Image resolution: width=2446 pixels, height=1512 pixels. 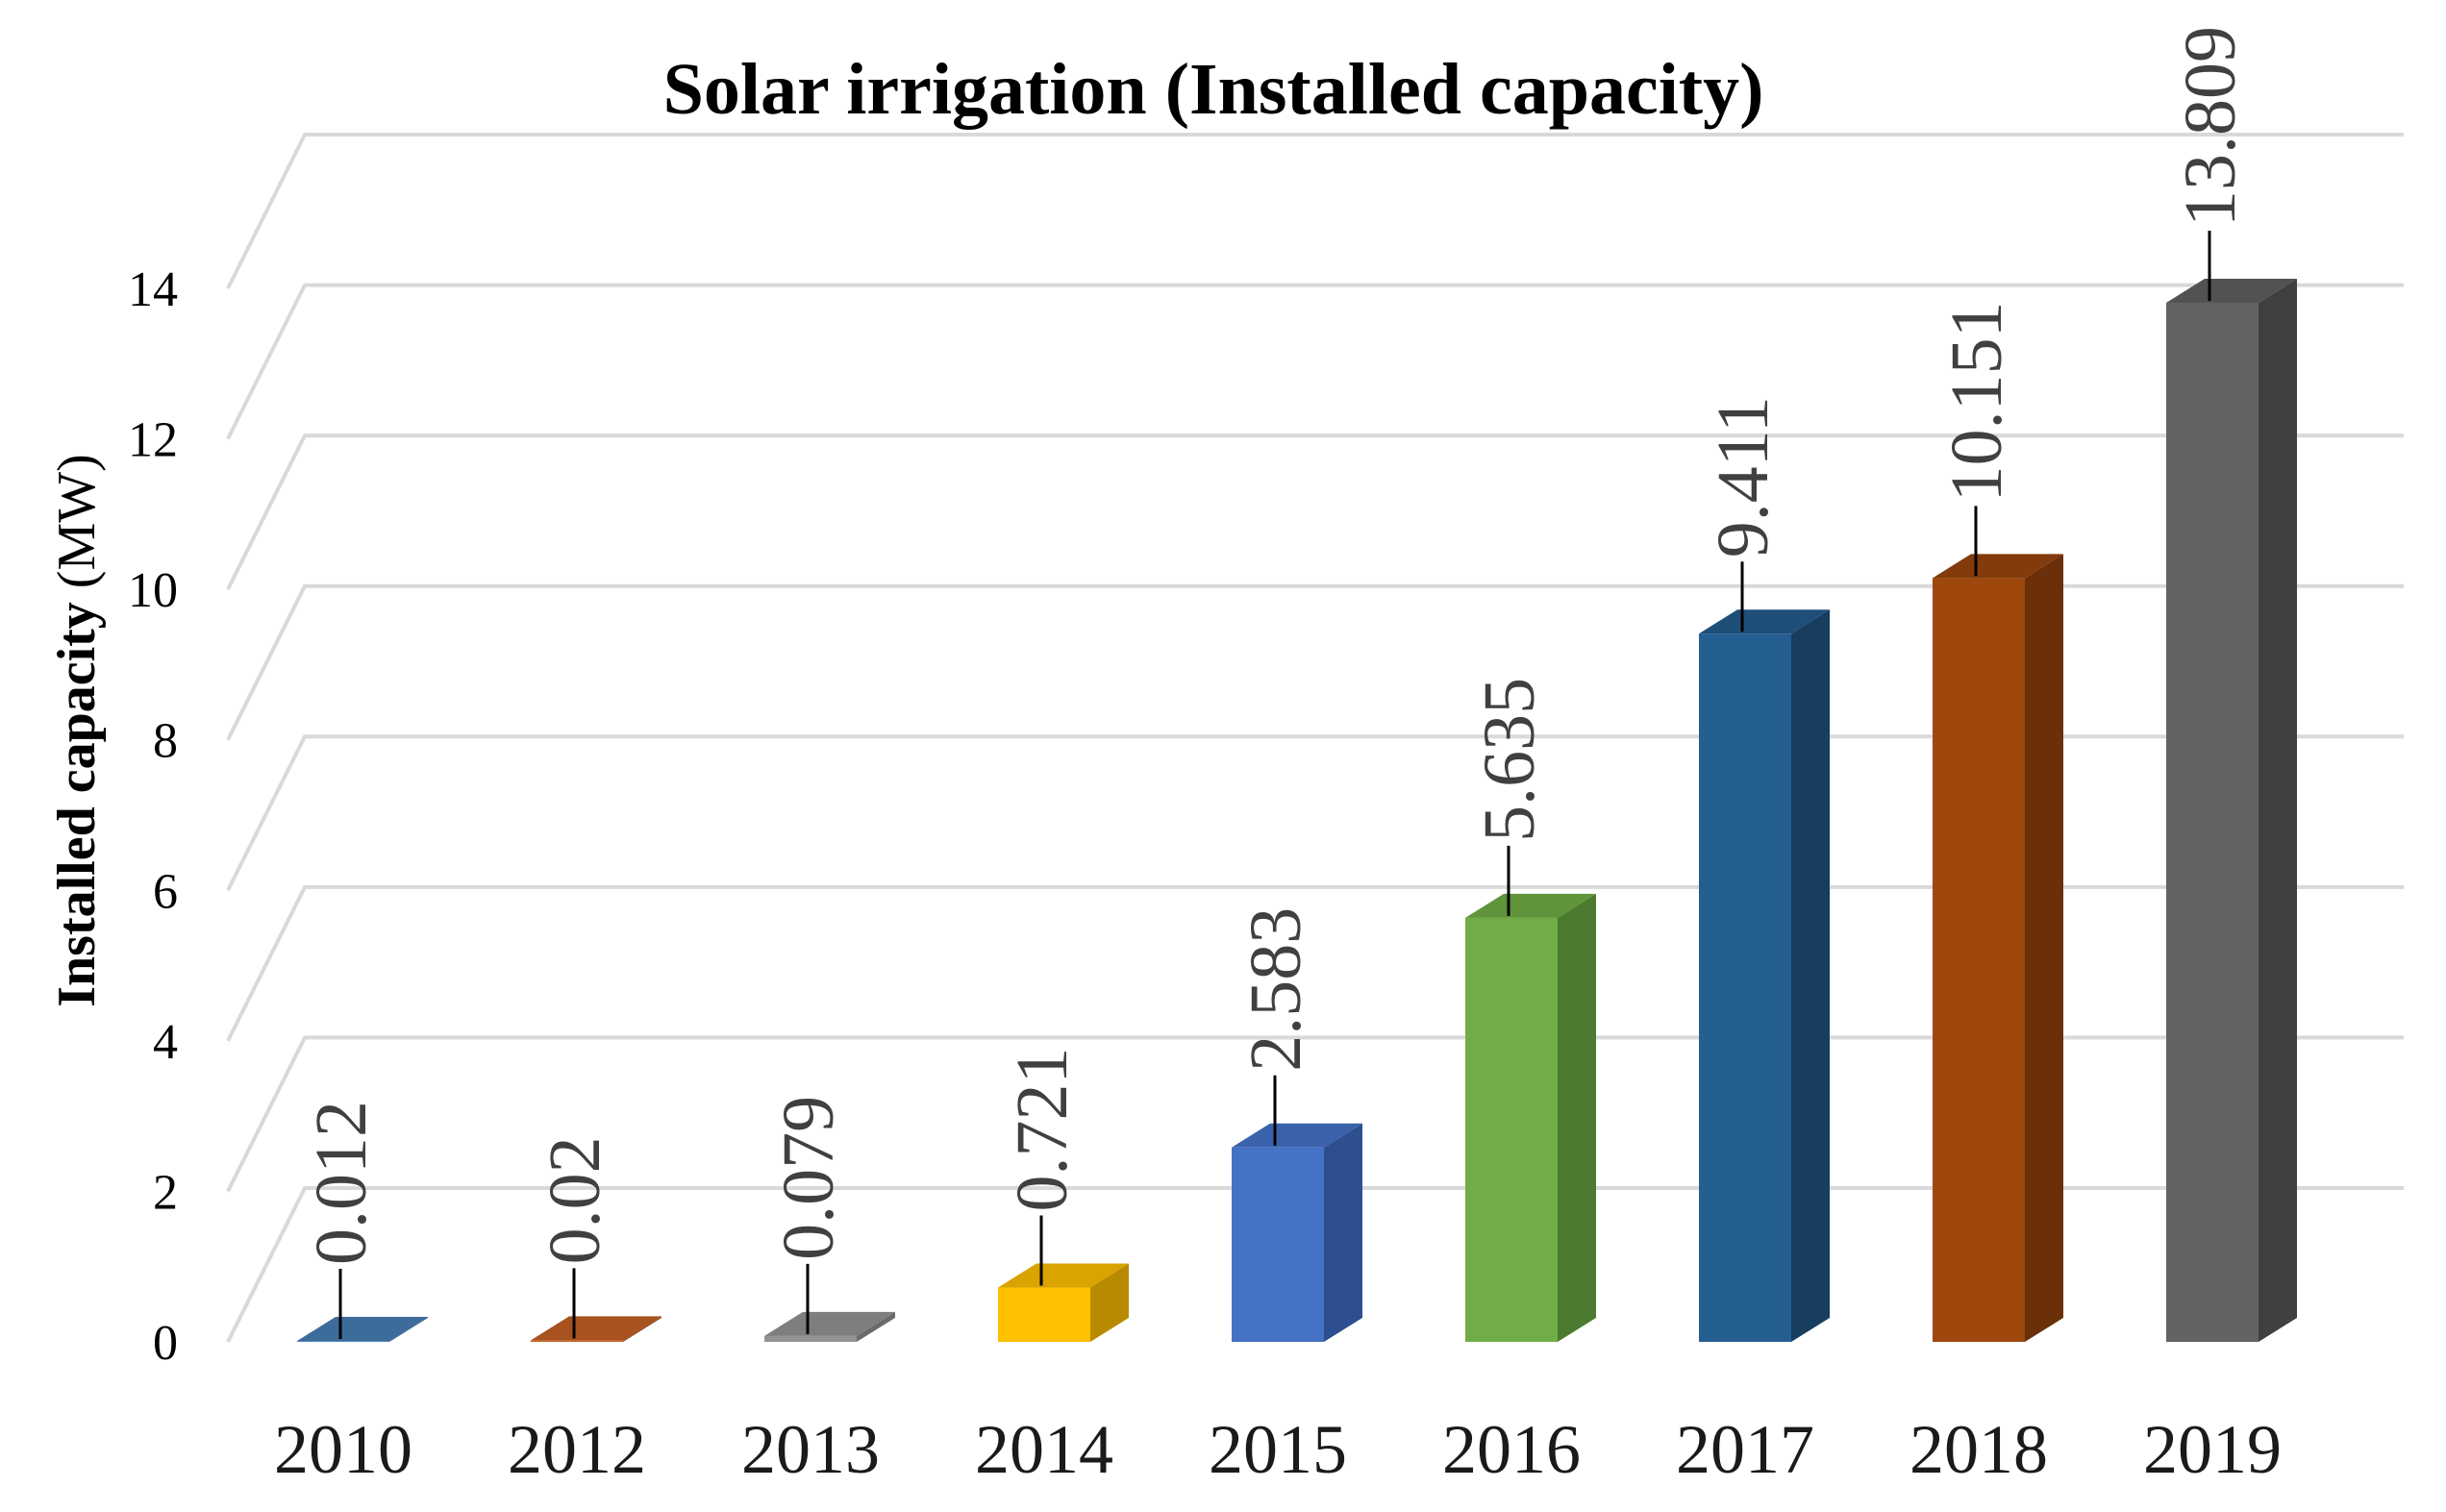 I want to click on data-label: 13.809, so click(x=2210, y=126).